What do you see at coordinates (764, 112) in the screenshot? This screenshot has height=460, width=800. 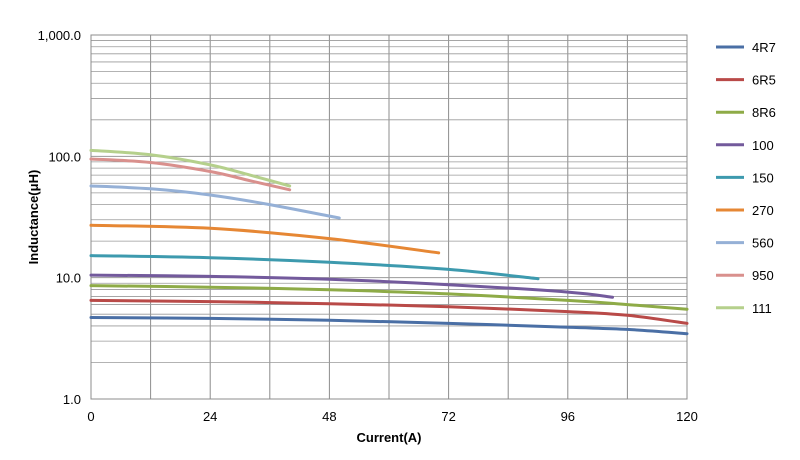 I see `legend-label-8R6: 8R6` at bounding box center [764, 112].